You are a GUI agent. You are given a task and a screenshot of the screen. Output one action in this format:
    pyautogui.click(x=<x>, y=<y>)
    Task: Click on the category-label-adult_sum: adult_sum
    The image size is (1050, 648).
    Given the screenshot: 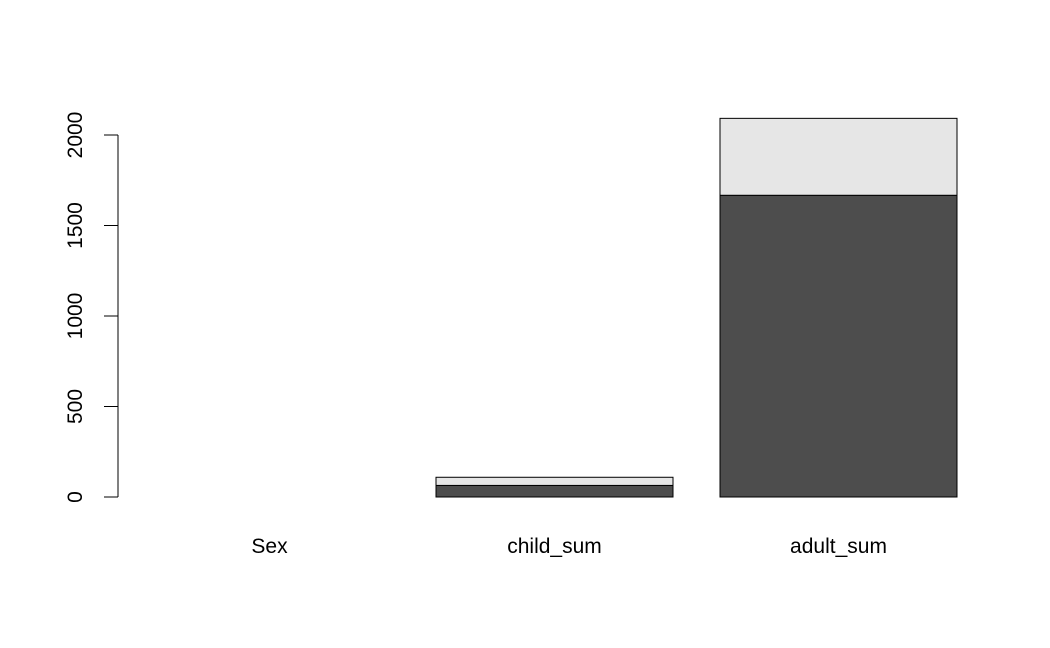 What is the action you would take?
    pyautogui.click(x=838, y=546)
    